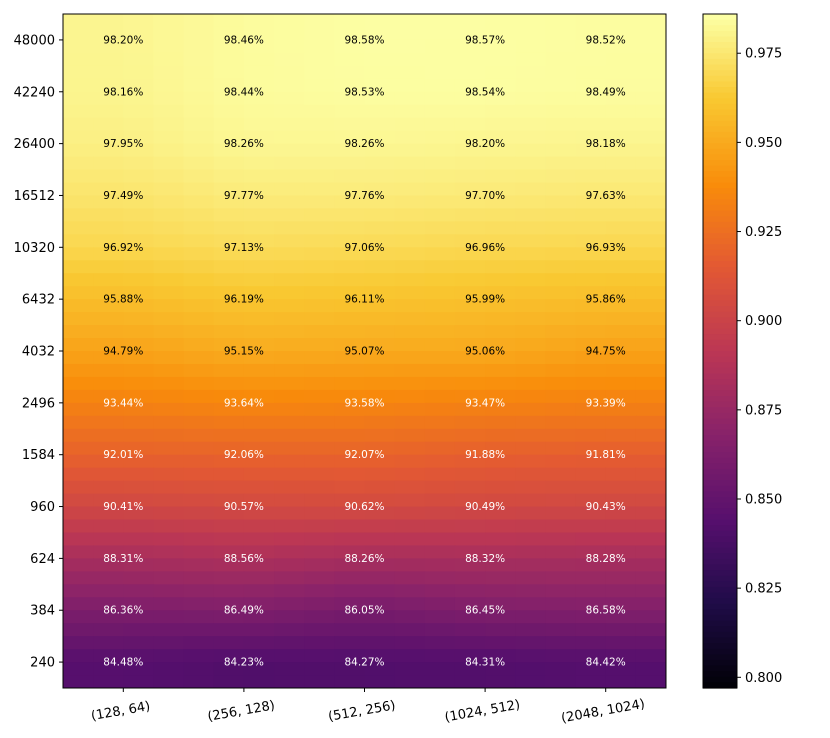 This screenshot has height=738, width=830. What do you see at coordinates (38, 352) in the screenshot?
I see `y-tick-label: 4032` at bounding box center [38, 352].